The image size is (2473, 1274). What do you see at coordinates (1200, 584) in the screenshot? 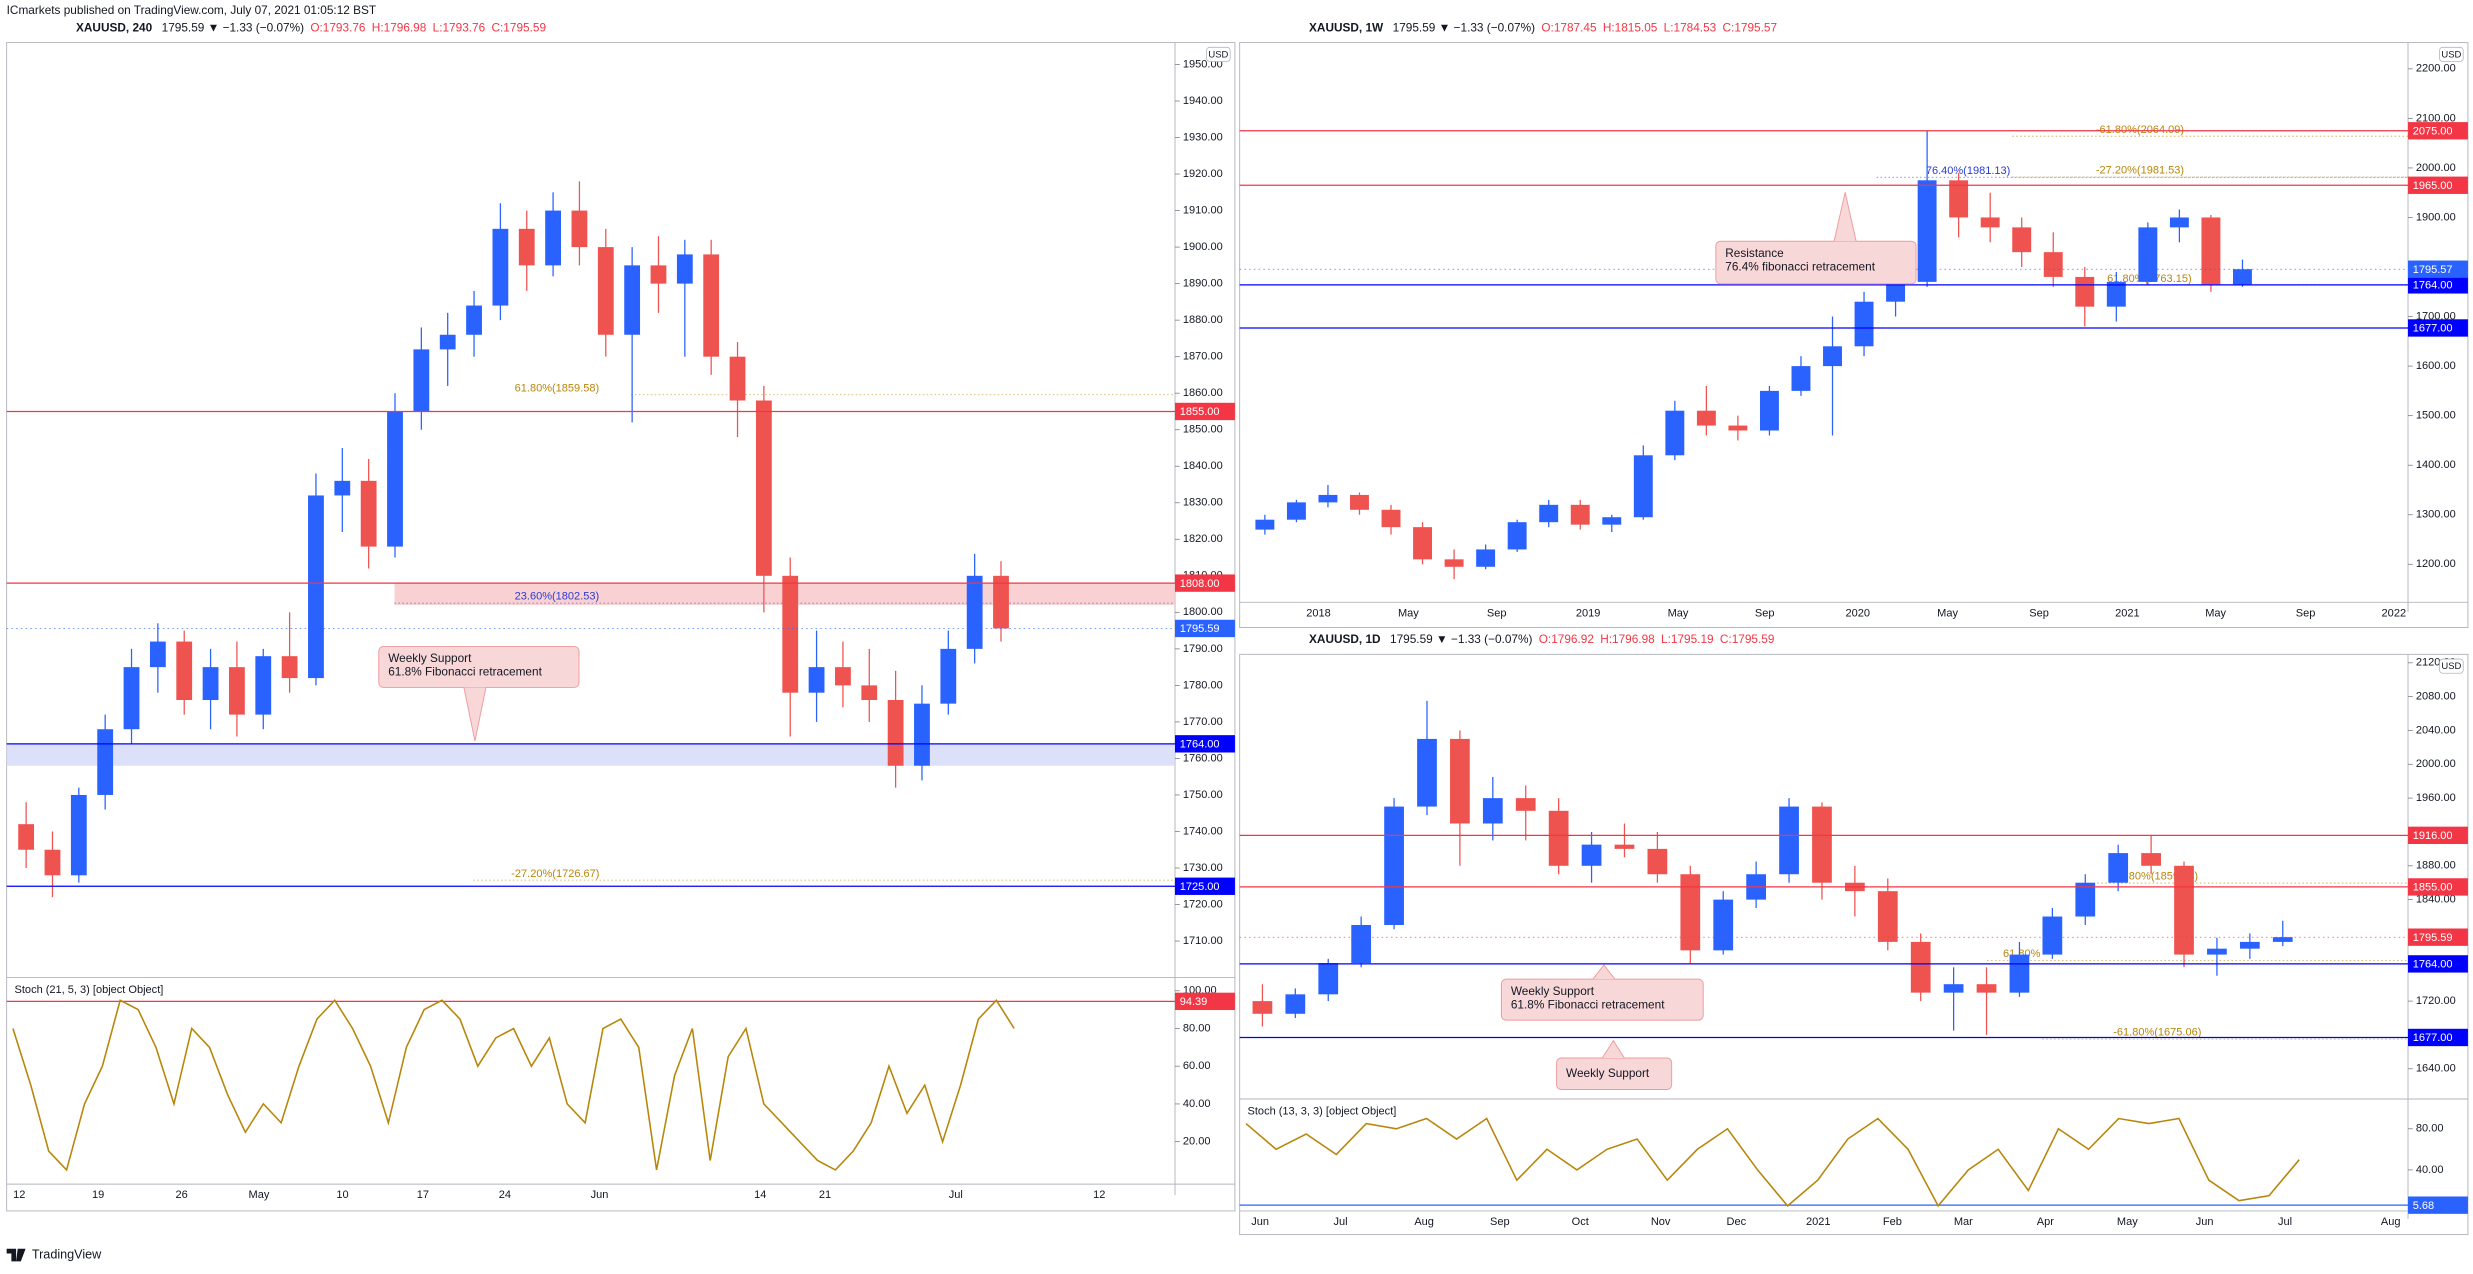
I see `level-label: 1808.00` at bounding box center [1200, 584].